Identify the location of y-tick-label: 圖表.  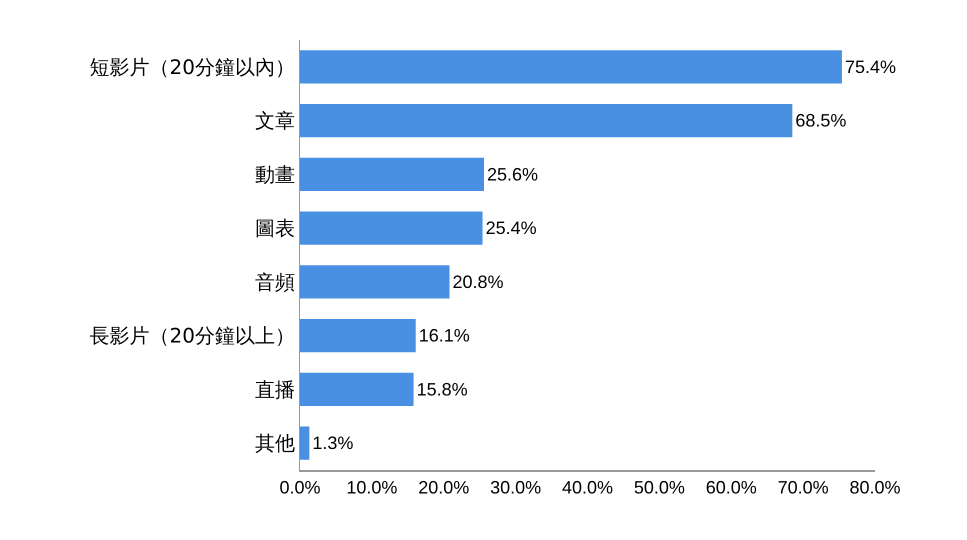
(275, 228).